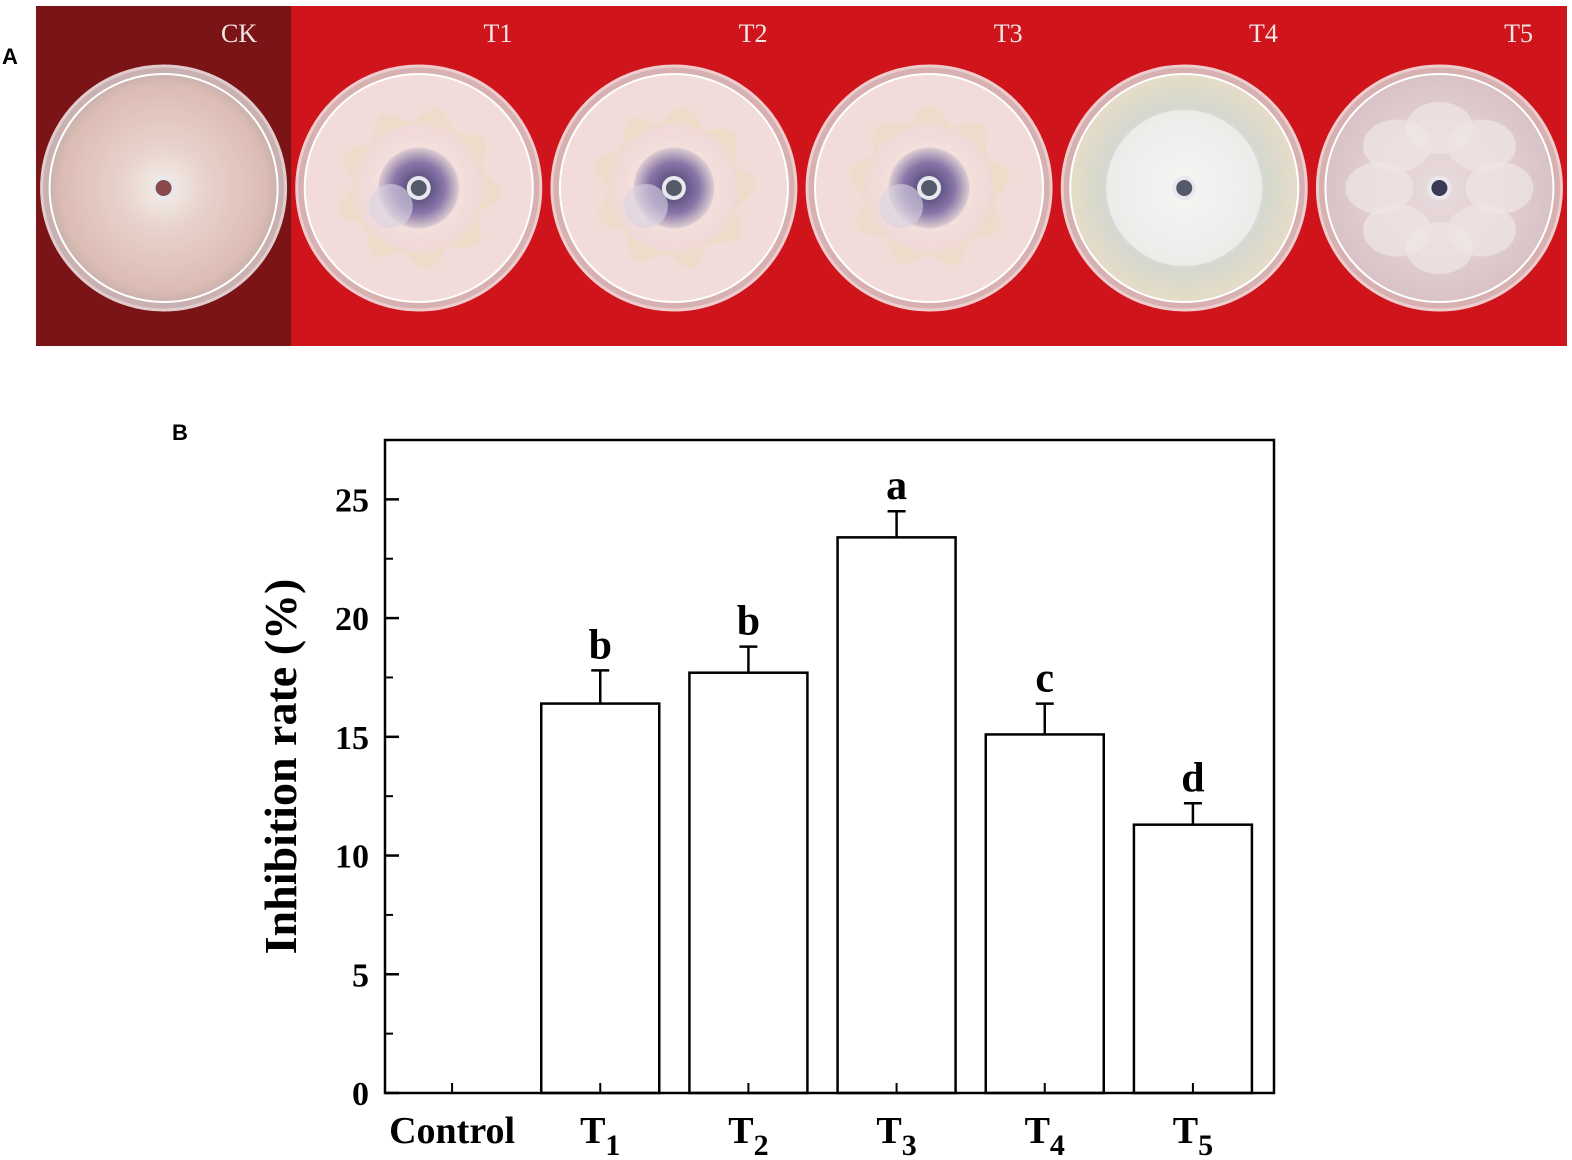 This screenshot has width=1572, height=1160. What do you see at coordinates (1184, 188) in the screenshot?
I see `petri-dish-T4` at bounding box center [1184, 188].